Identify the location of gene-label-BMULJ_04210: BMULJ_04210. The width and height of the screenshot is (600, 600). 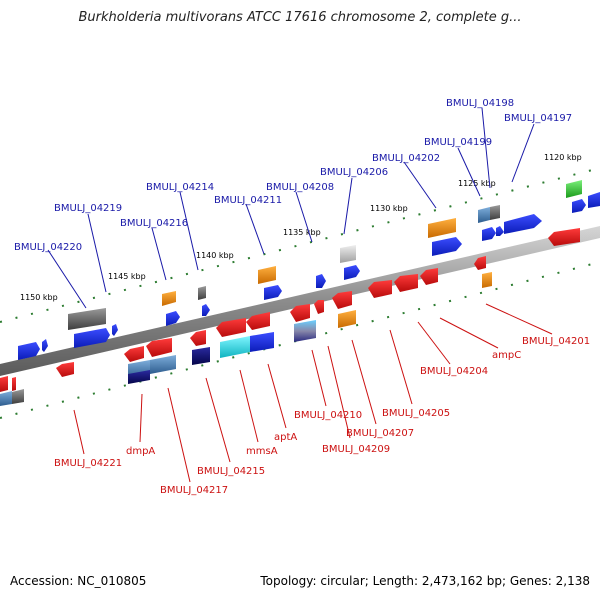
(328, 415).